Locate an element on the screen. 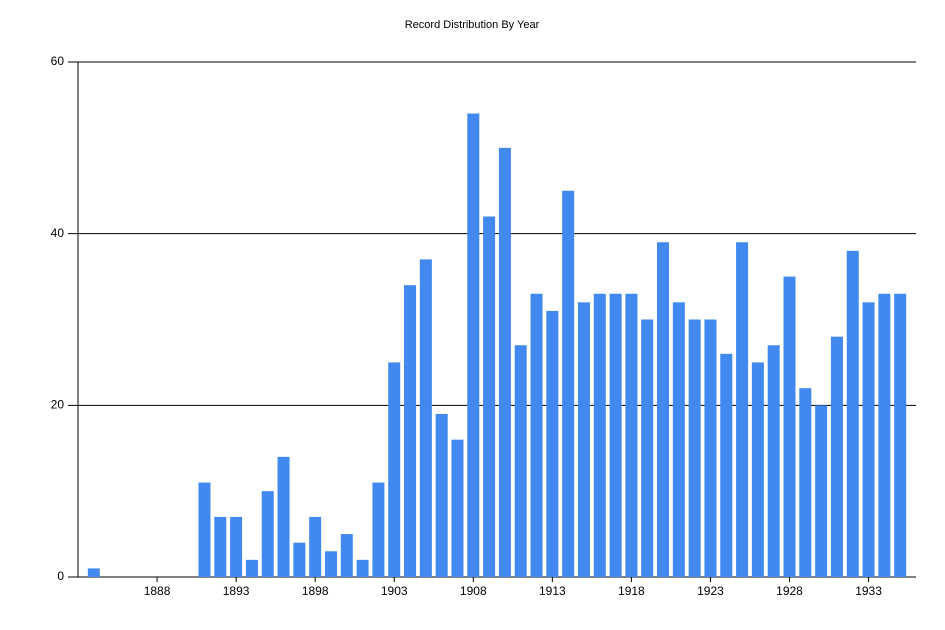 The width and height of the screenshot is (945, 630). y-tick-label: 0 is located at coordinates (60, 576).